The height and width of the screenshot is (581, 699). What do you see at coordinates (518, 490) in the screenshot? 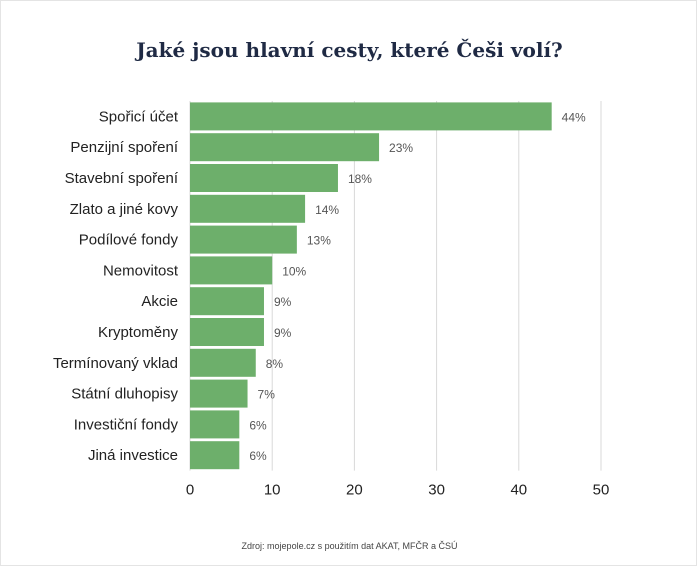
I see `x-tick-label: 40` at bounding box center [518, 490].